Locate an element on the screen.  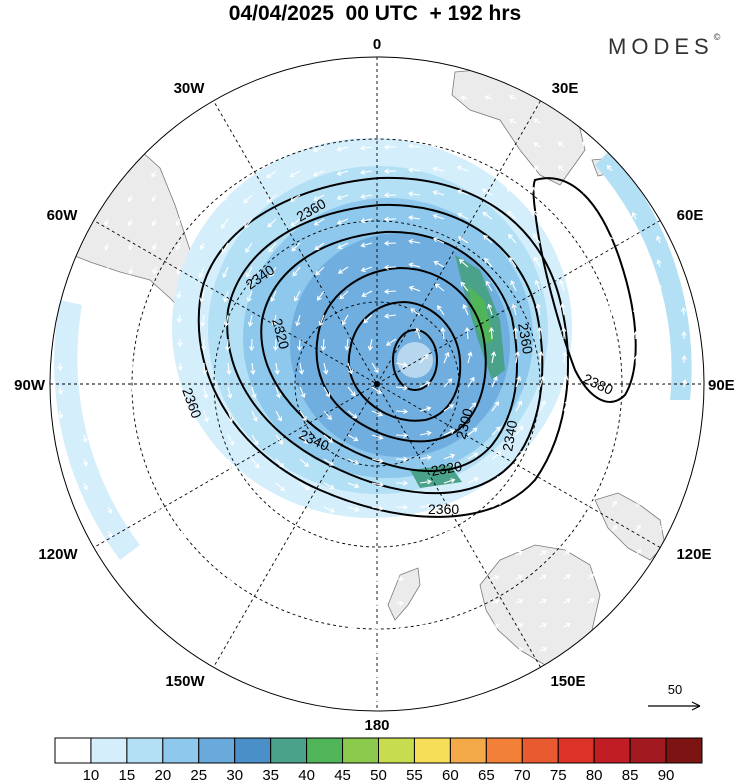
lon-label-180: 180 is located at coordinates (376, 725).